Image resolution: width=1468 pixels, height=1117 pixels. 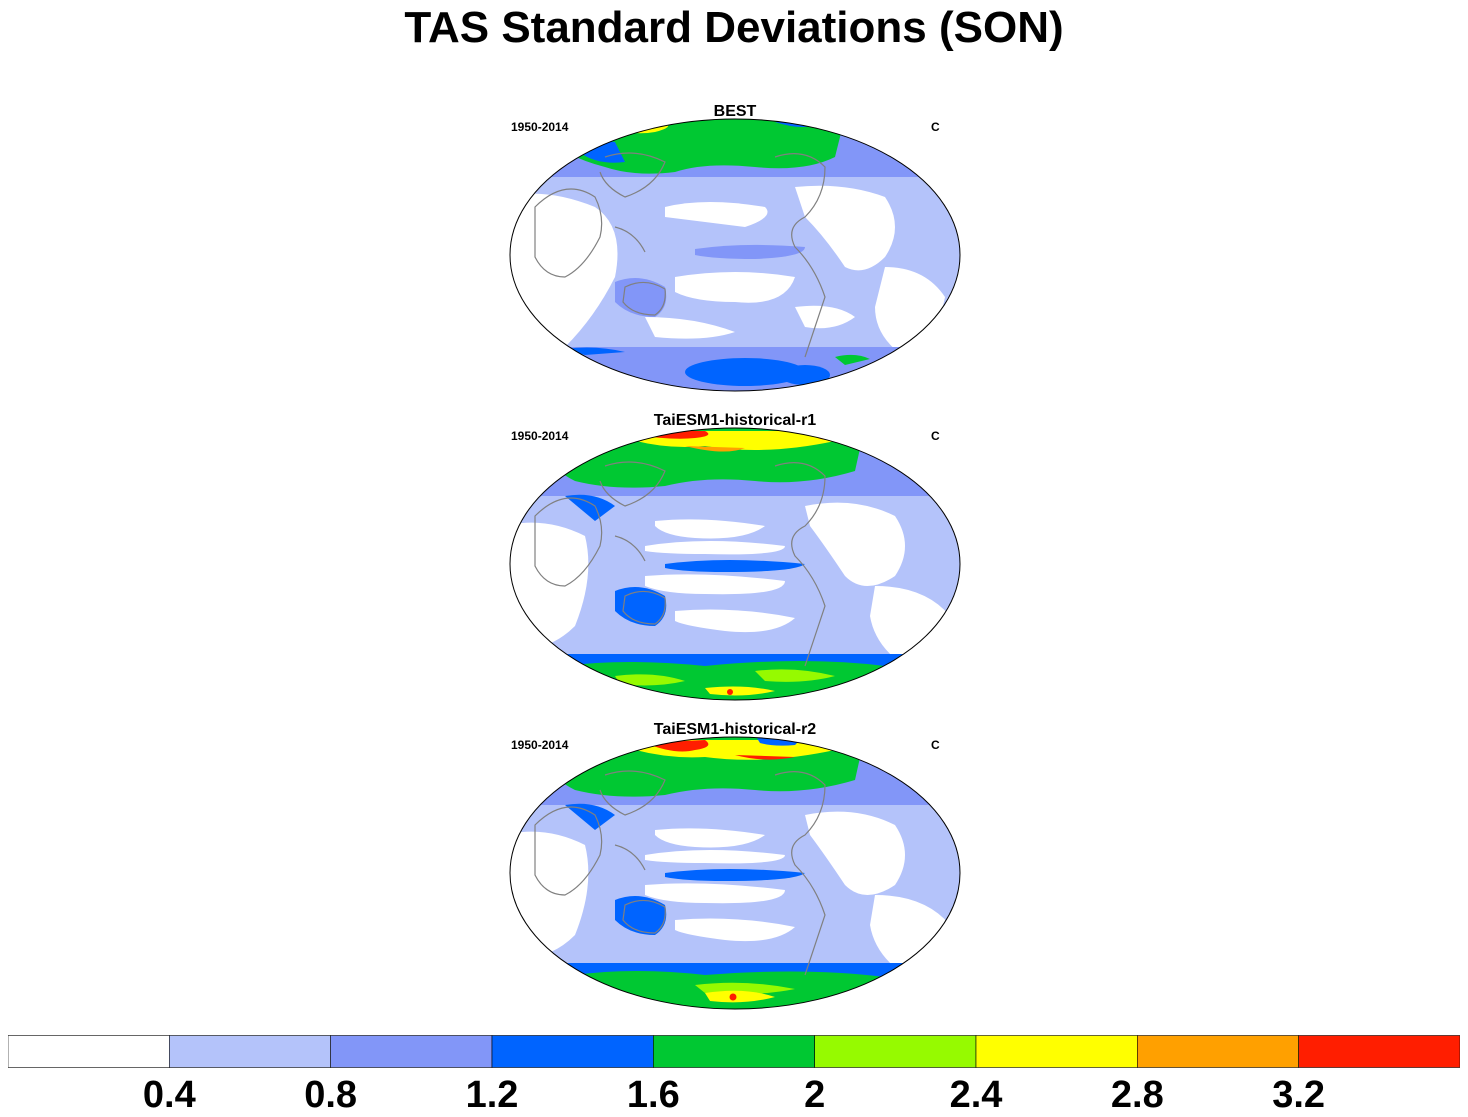 I want to click on map-panel-r2: TaiESM1-historical-r2 1950-2014 C, so click(x=735, y=878).